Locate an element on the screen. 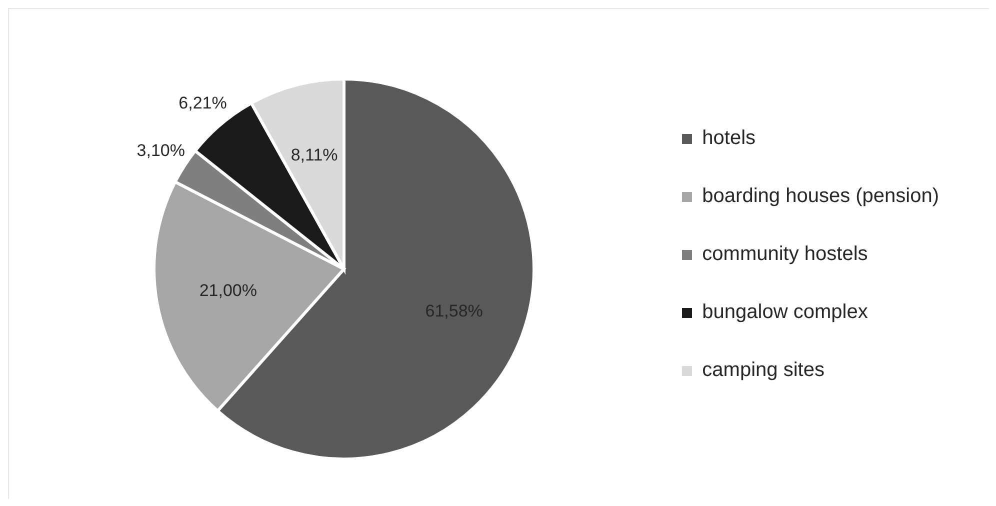  data-label: 8,11% is located at coordinates (314, 155).